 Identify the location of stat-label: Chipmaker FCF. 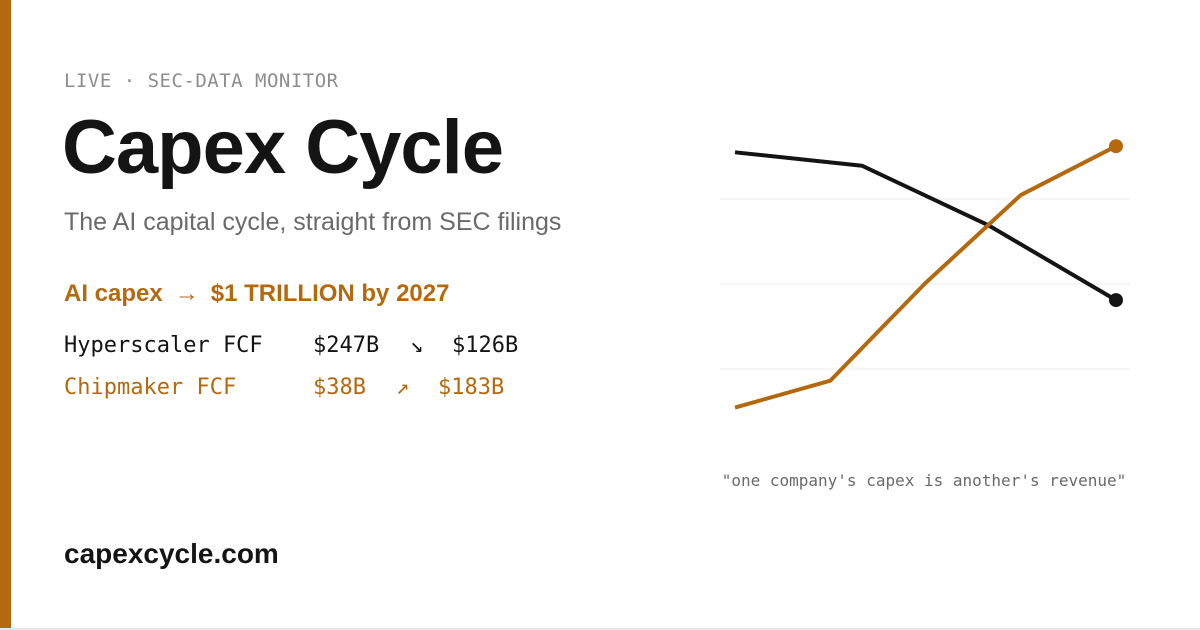
(150, 387).